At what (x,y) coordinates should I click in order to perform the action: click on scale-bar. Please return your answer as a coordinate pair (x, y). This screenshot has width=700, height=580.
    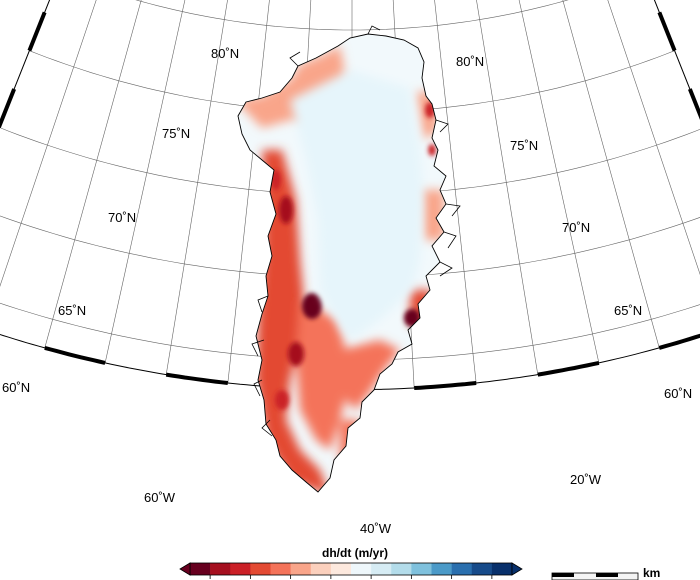
    Looking at the image, I should click on (595, 576).